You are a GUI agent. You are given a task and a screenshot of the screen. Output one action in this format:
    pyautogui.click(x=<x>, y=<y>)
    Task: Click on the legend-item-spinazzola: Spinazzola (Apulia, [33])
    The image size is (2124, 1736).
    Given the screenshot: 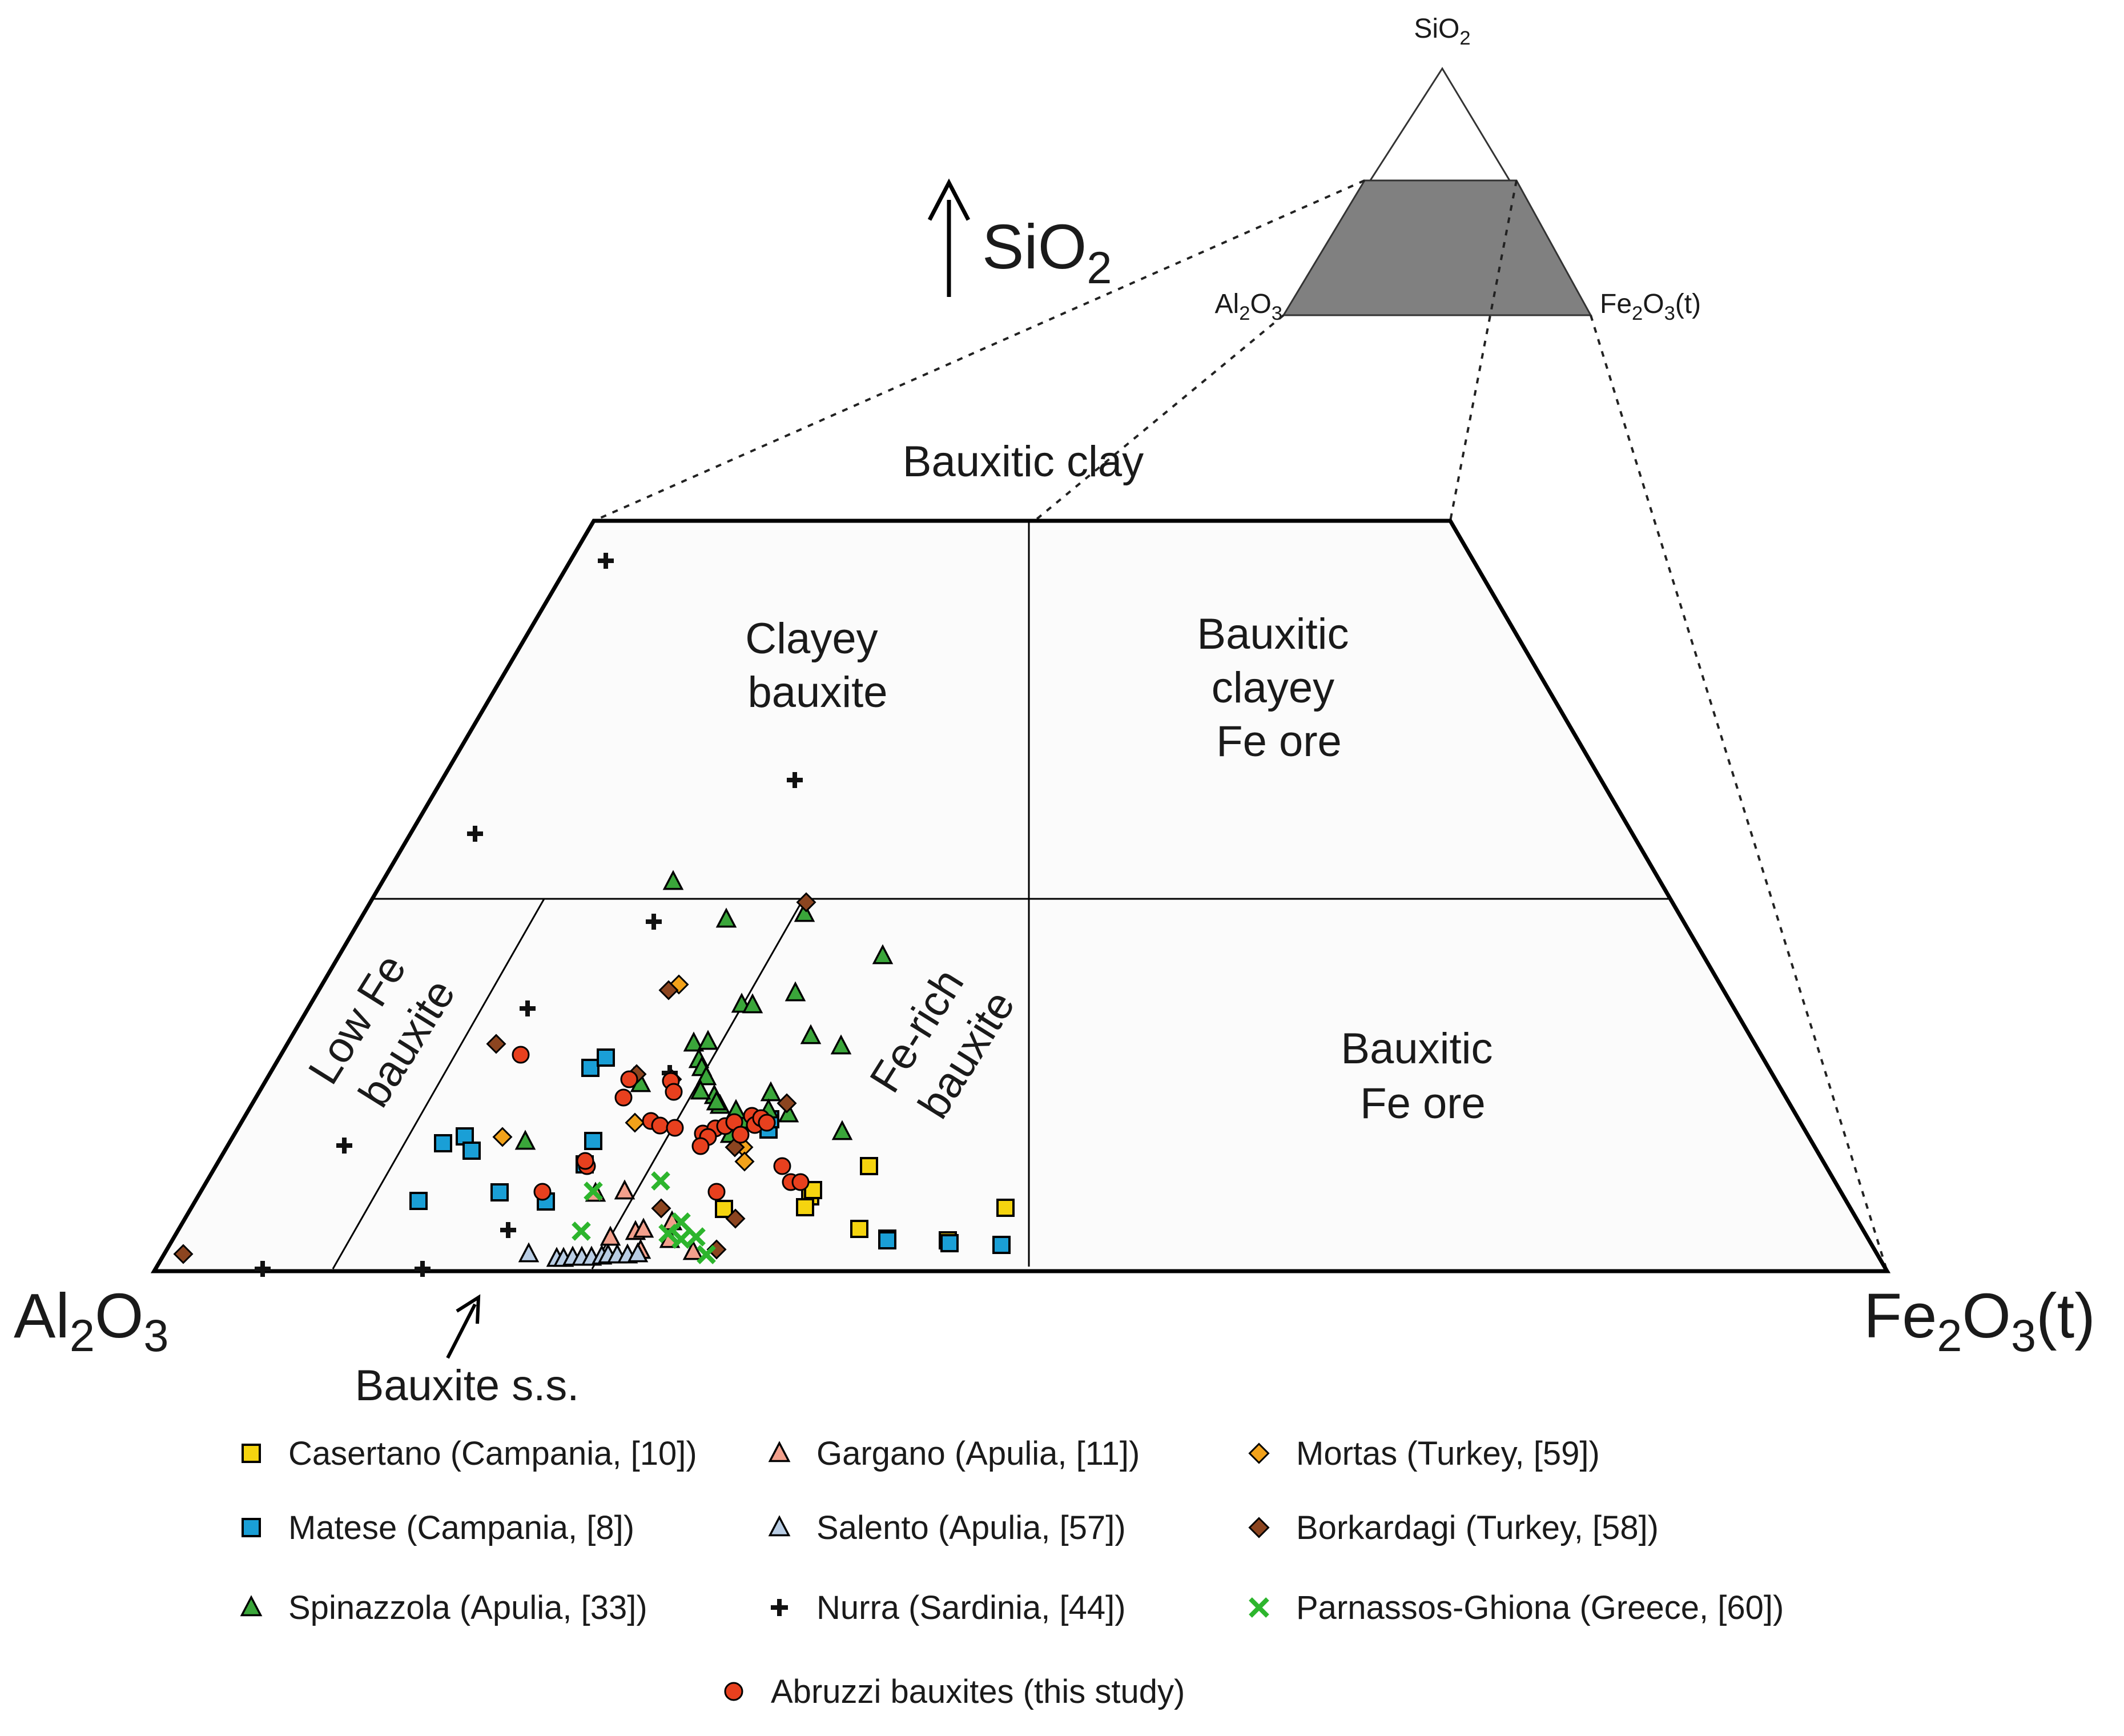 What is the action you would take?
    pyautogui.click(x=443, y=1607)
    